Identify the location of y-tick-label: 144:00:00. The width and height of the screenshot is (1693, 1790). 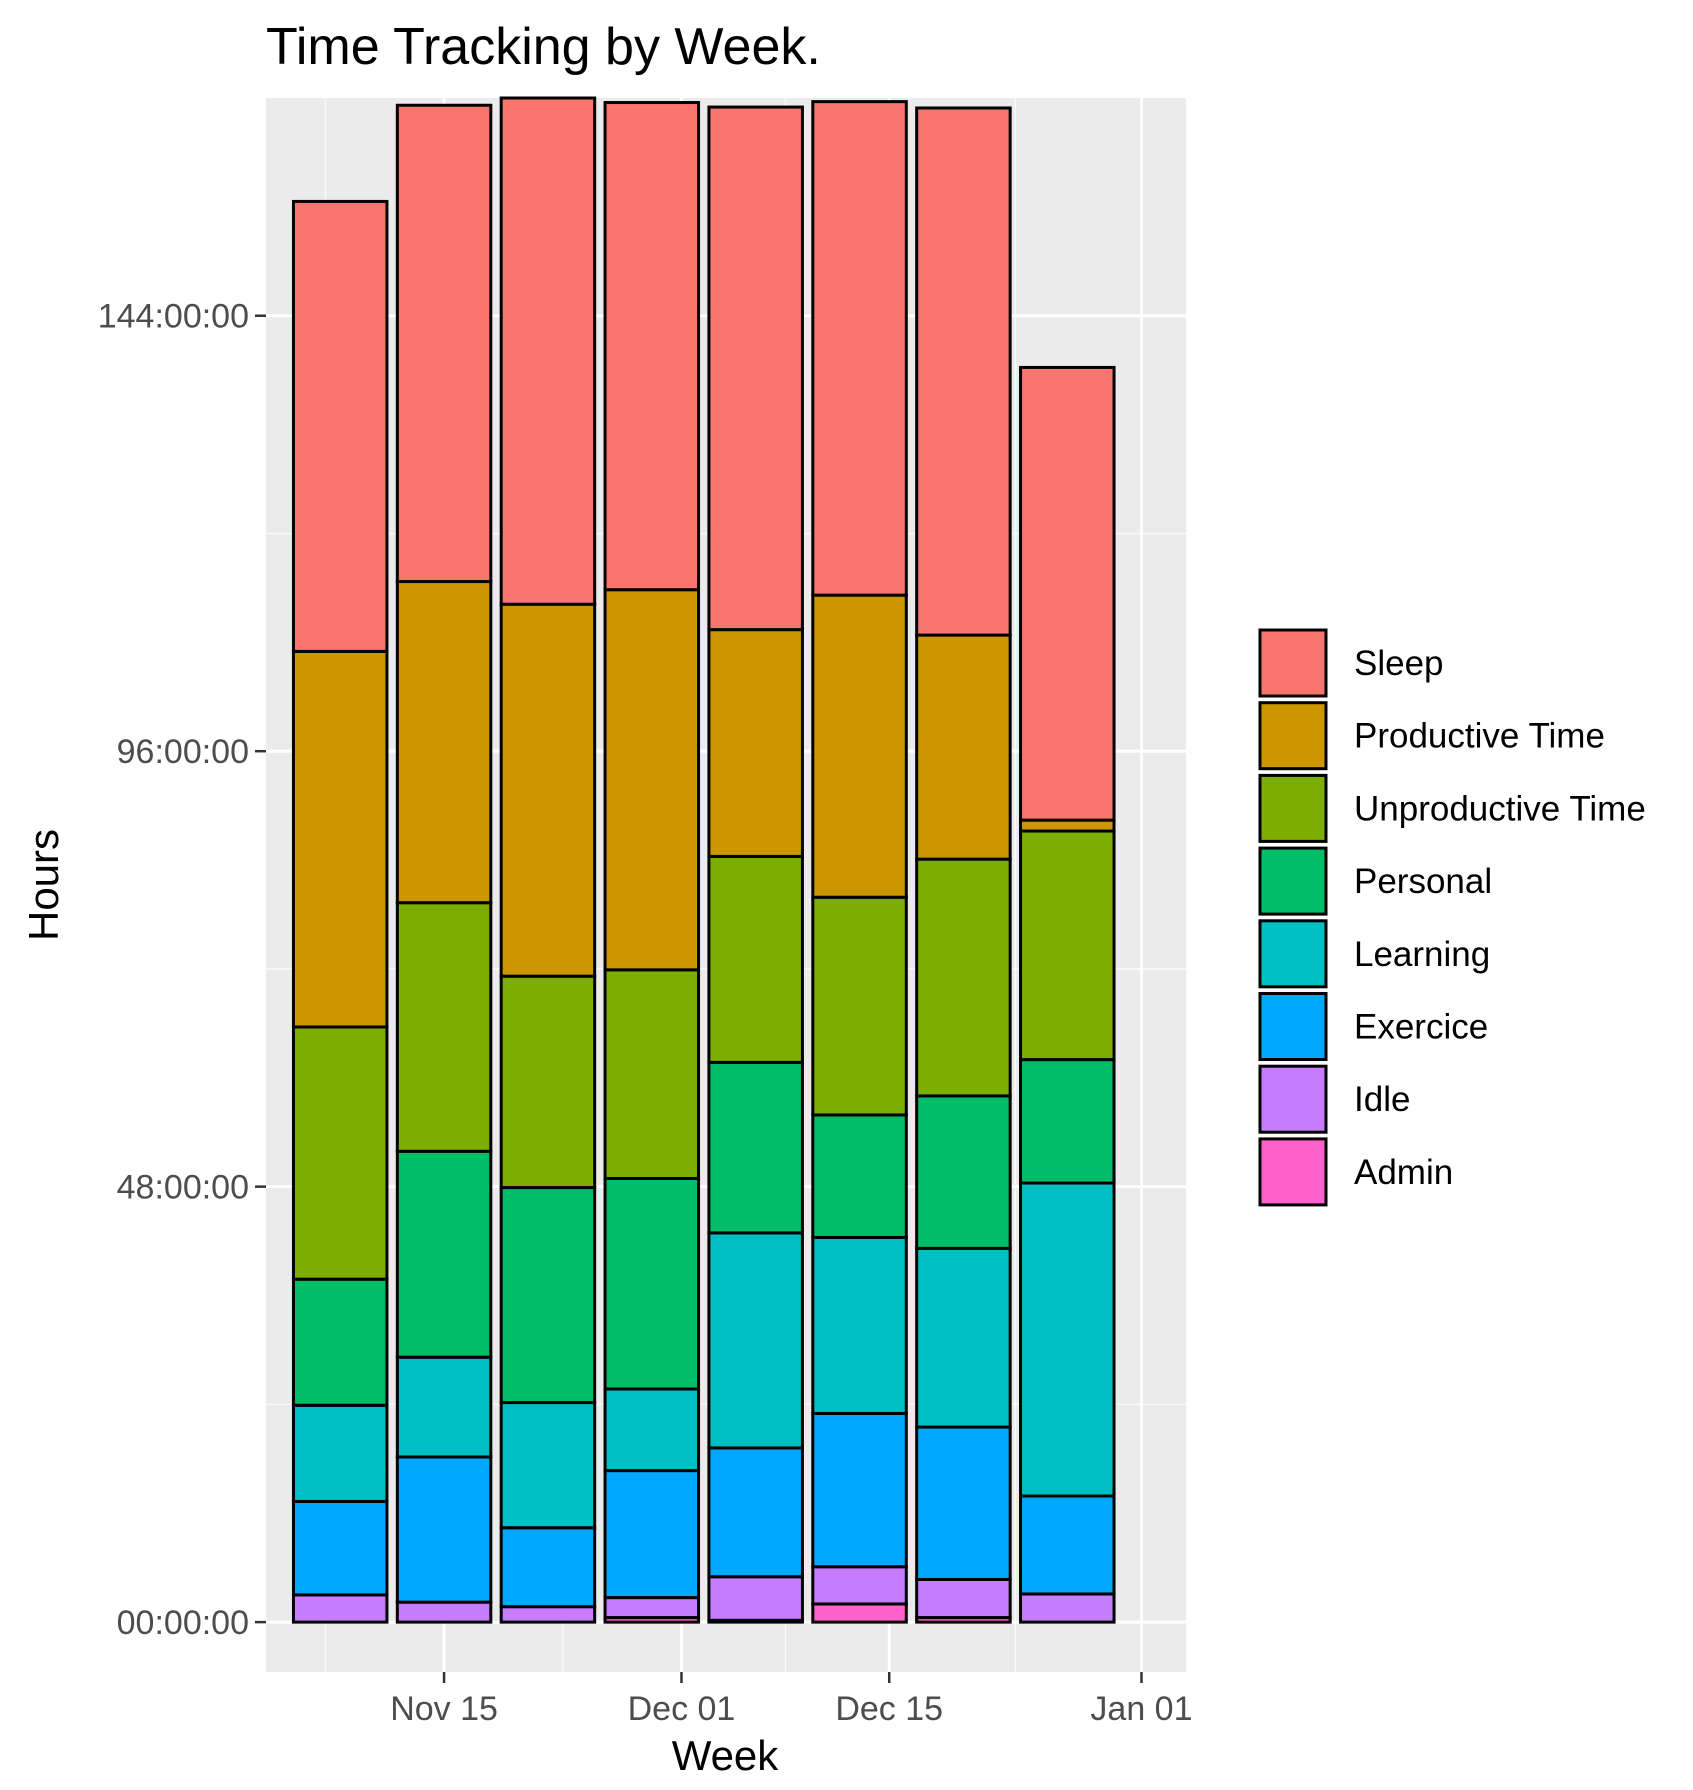
(173, 317).